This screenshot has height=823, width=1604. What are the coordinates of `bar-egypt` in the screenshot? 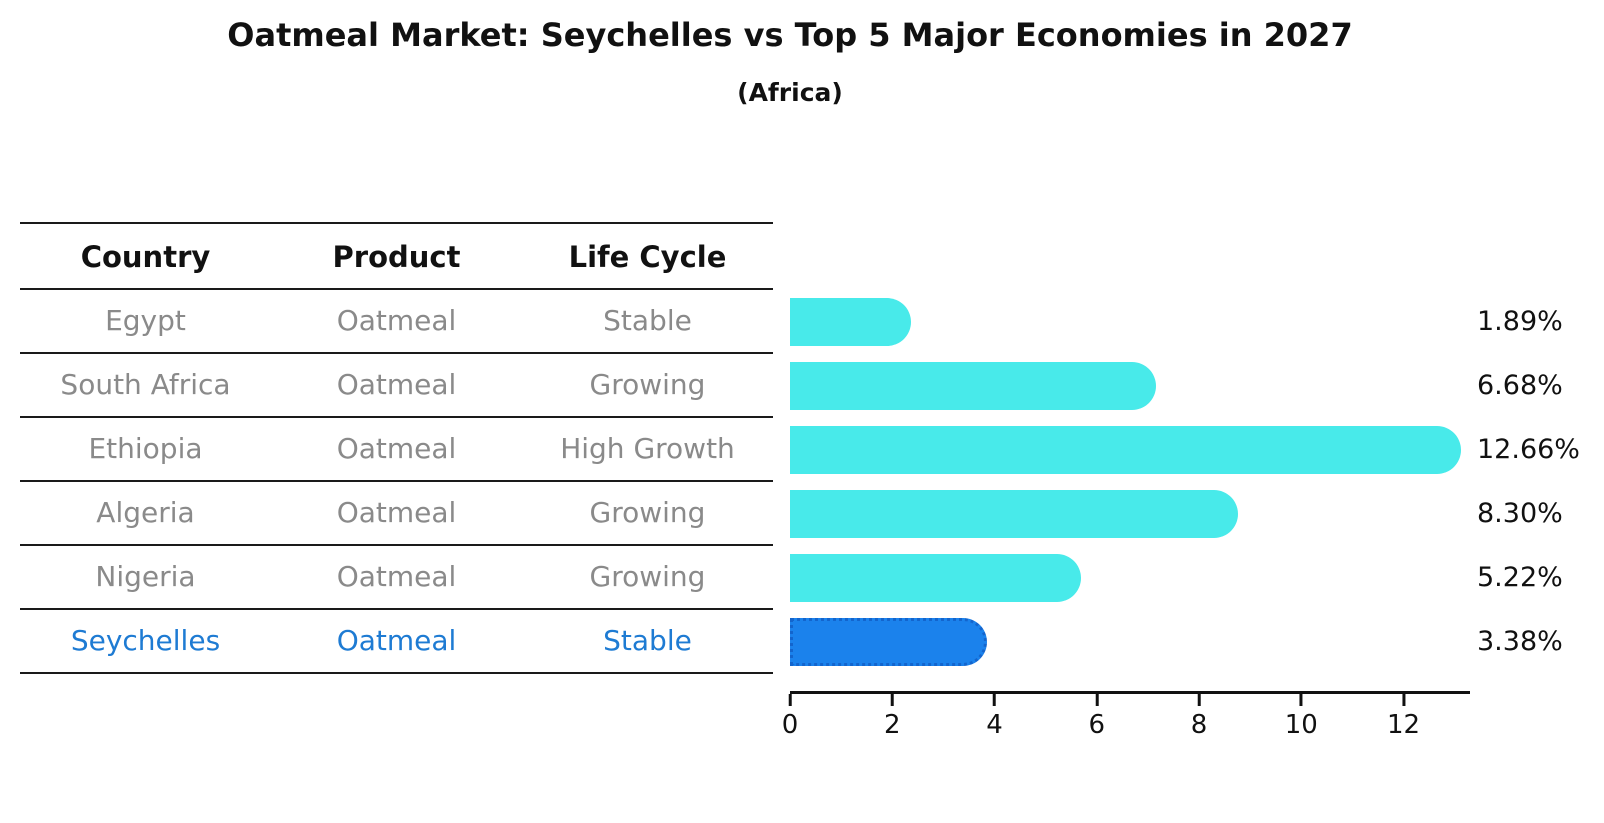 It's located at (850, 322).